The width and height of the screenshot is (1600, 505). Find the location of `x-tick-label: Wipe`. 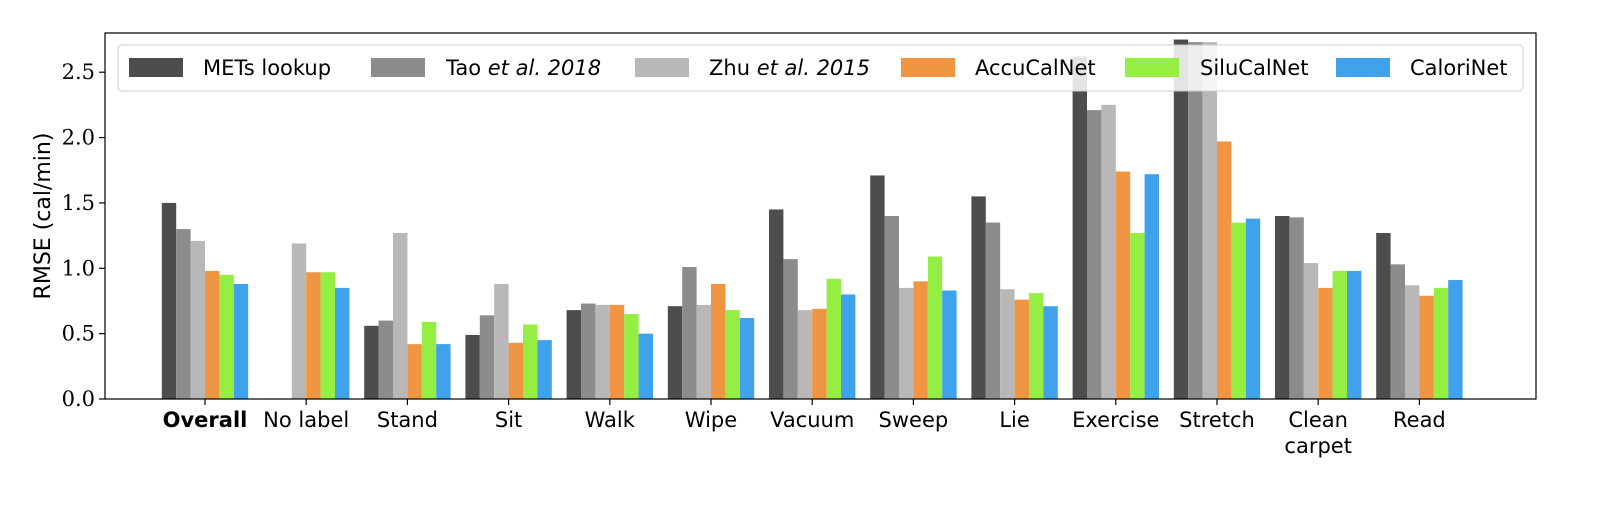

x-tick-label: Wipe is located at coordinates (711, 420).